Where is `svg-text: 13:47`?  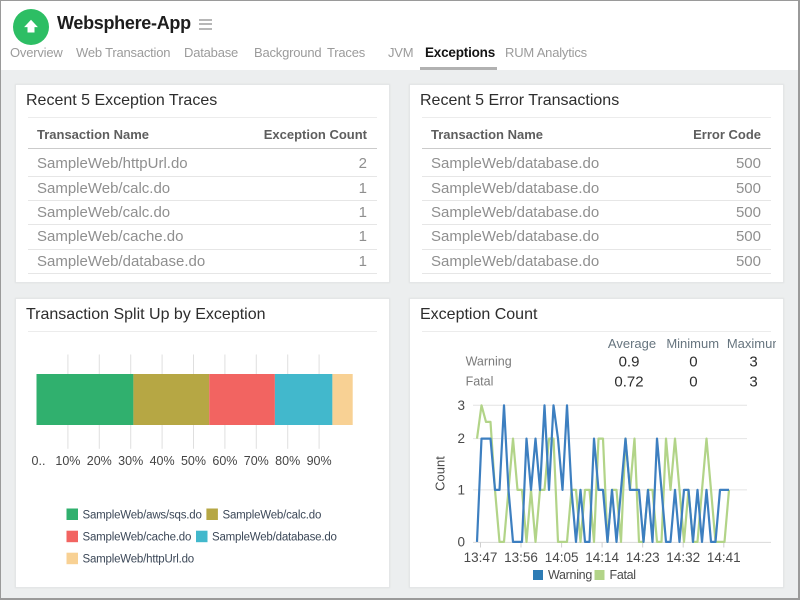 svg-text: 13:47 is located at coordinates (481, 557).